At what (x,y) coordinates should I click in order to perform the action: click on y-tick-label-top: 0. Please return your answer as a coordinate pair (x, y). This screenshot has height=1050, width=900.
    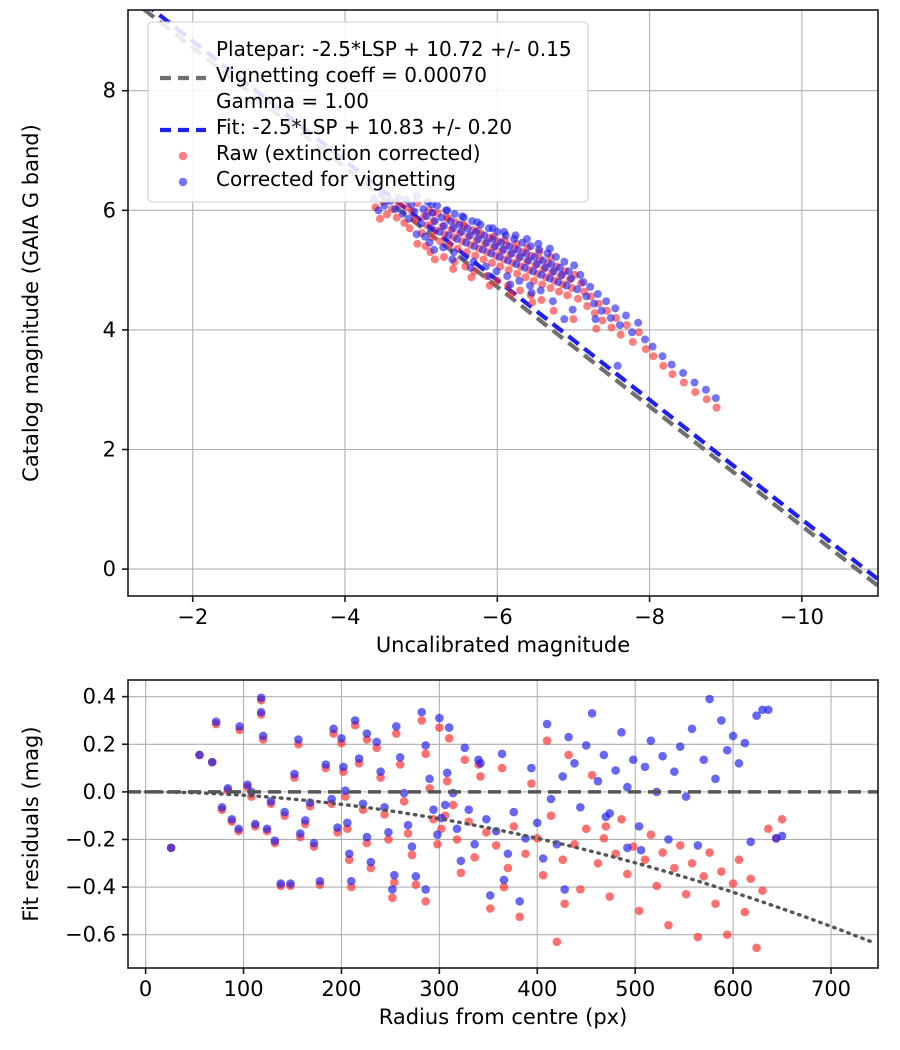
    Looking at the image, I should click on (109, 569).